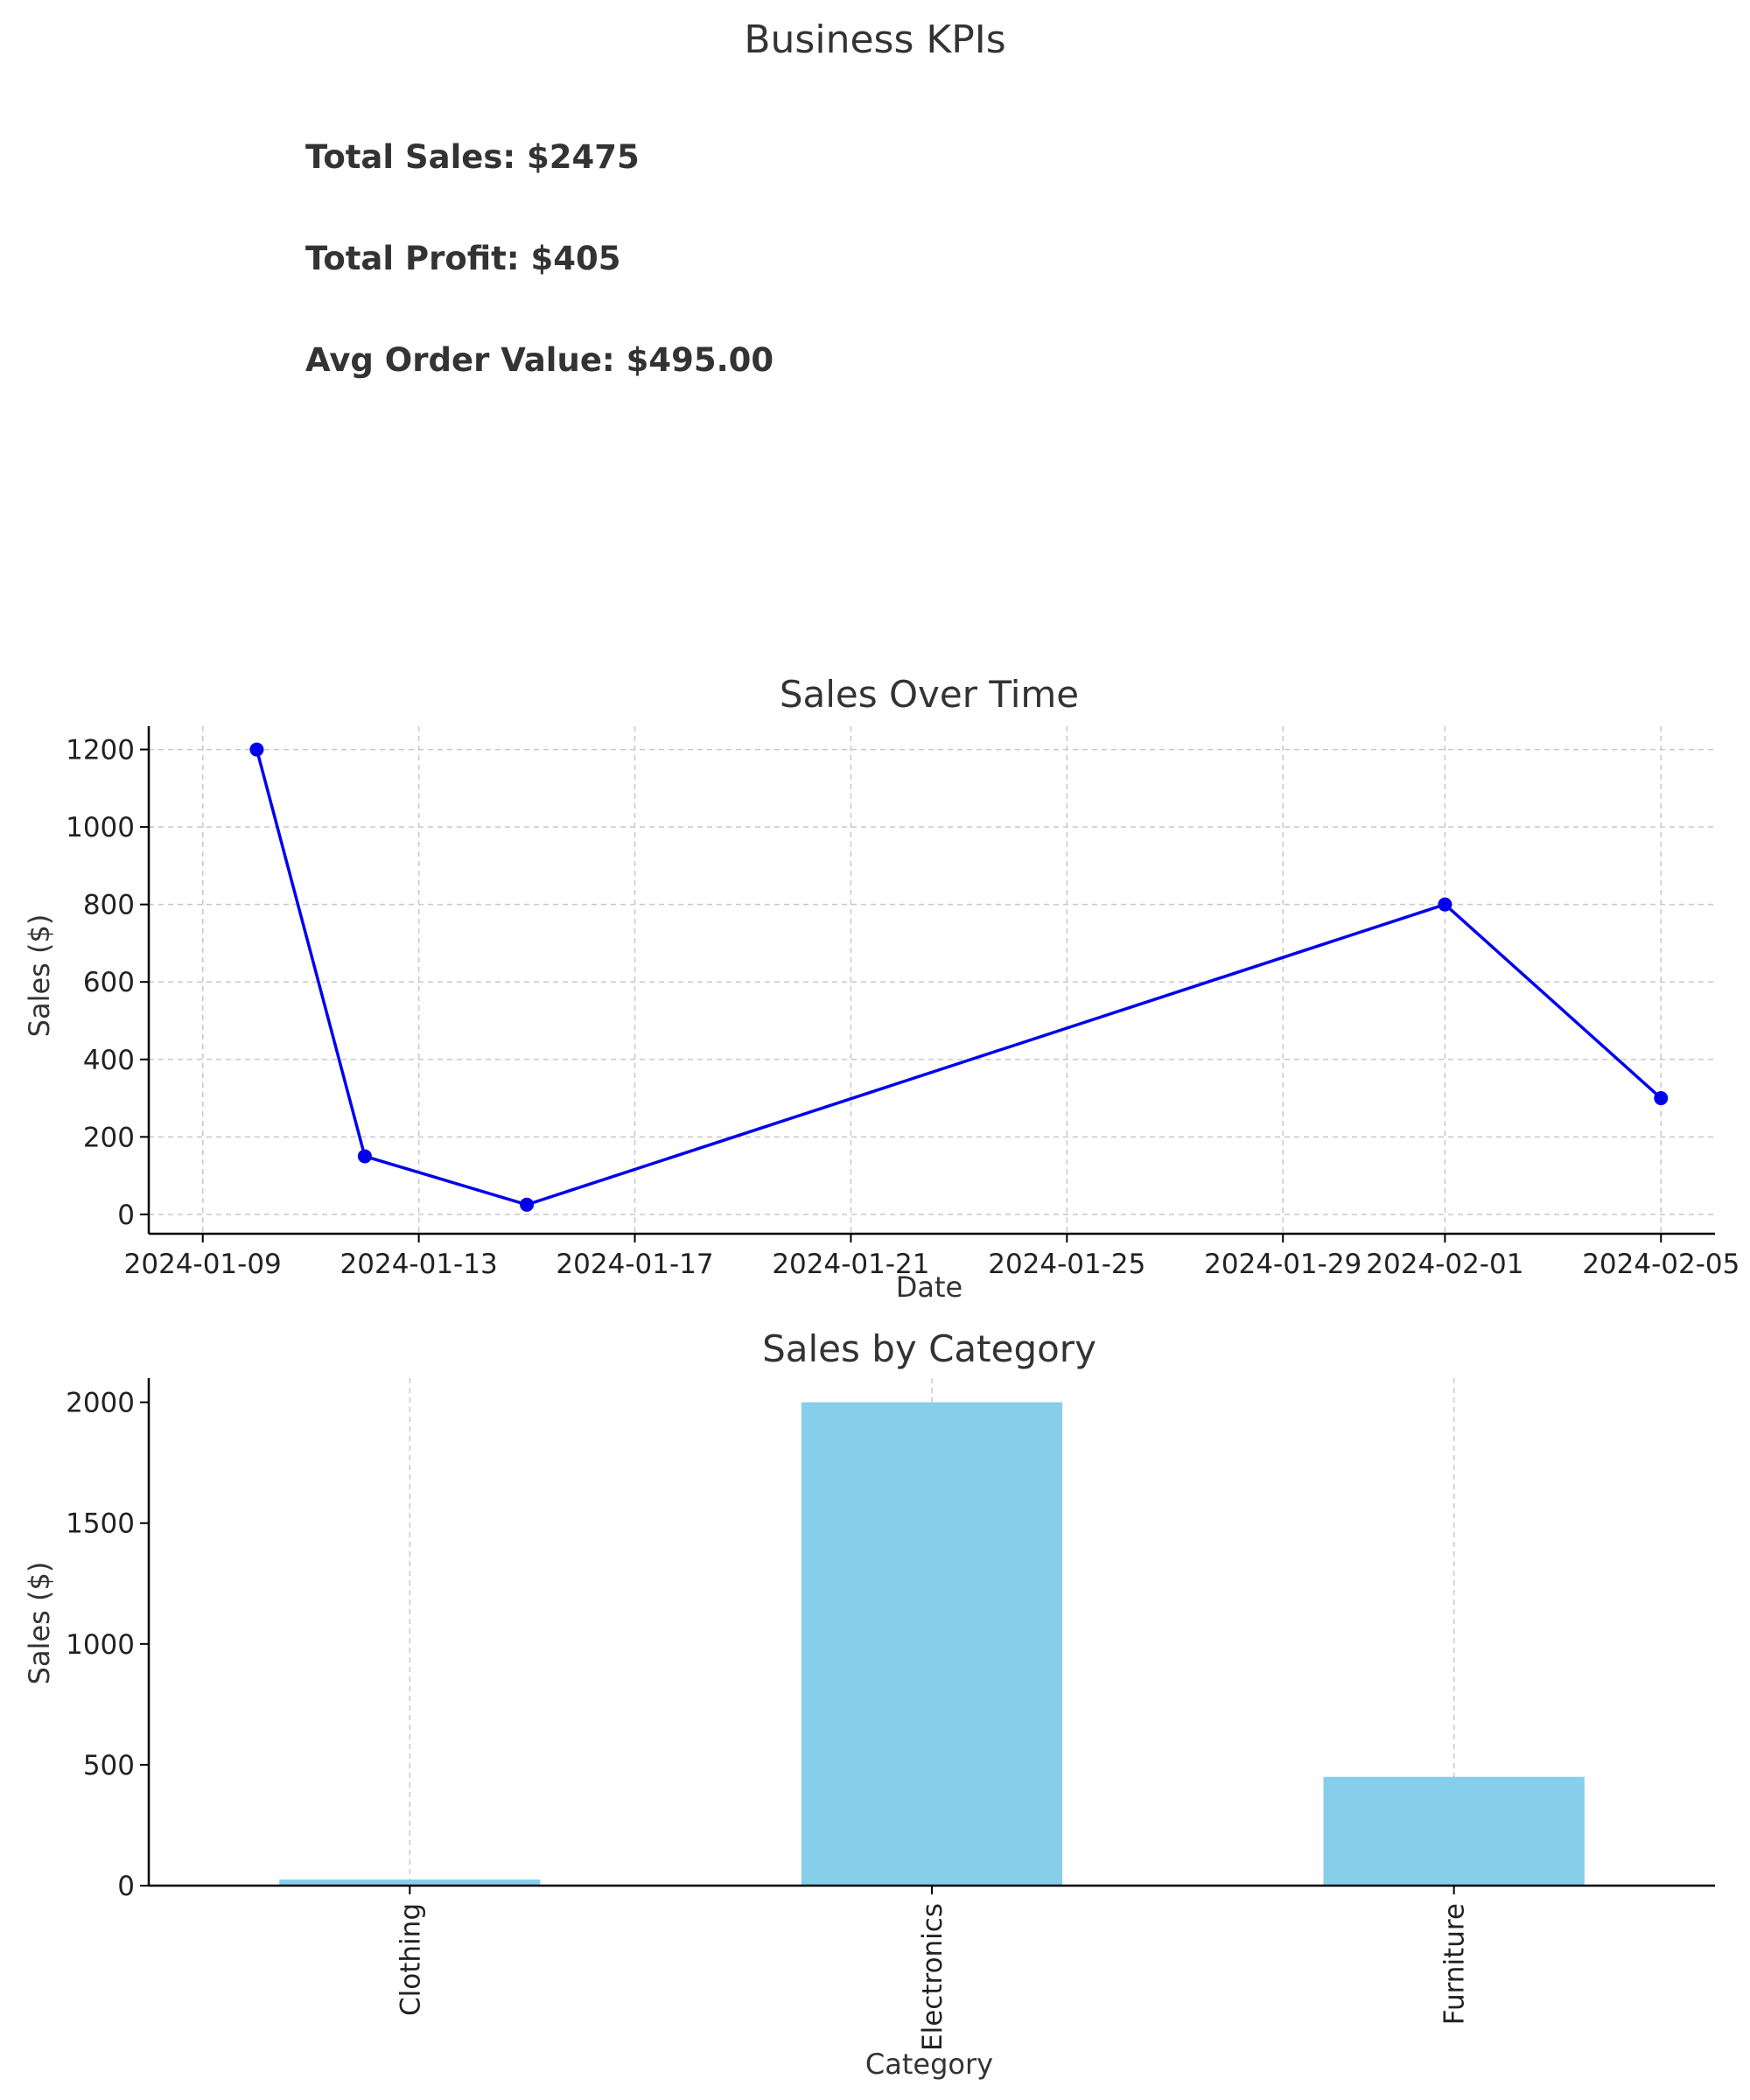  Describe the element at coordinates (100, 1524) in the screenshot. I see `bar-y-tick-label: 1500` at that location.